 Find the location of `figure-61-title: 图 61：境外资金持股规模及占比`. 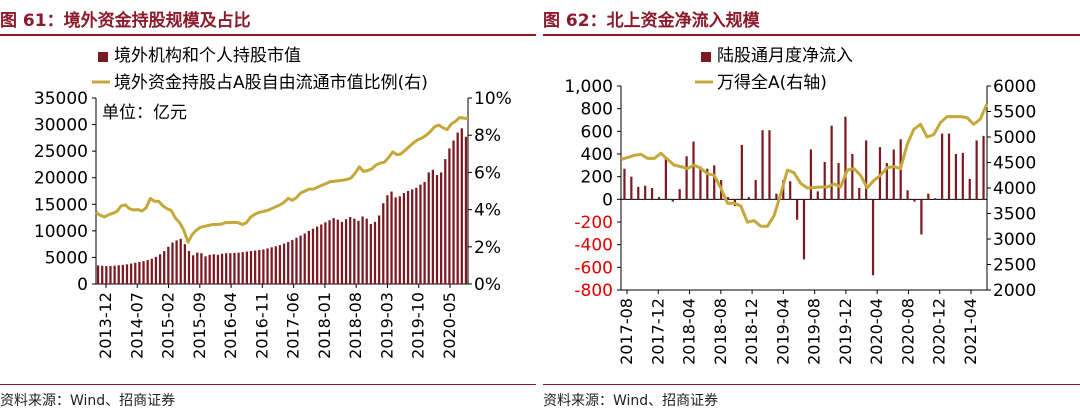

figure-61-title: 图 61：境外资金持股规模及占比 is located at coordinates (125, 21).